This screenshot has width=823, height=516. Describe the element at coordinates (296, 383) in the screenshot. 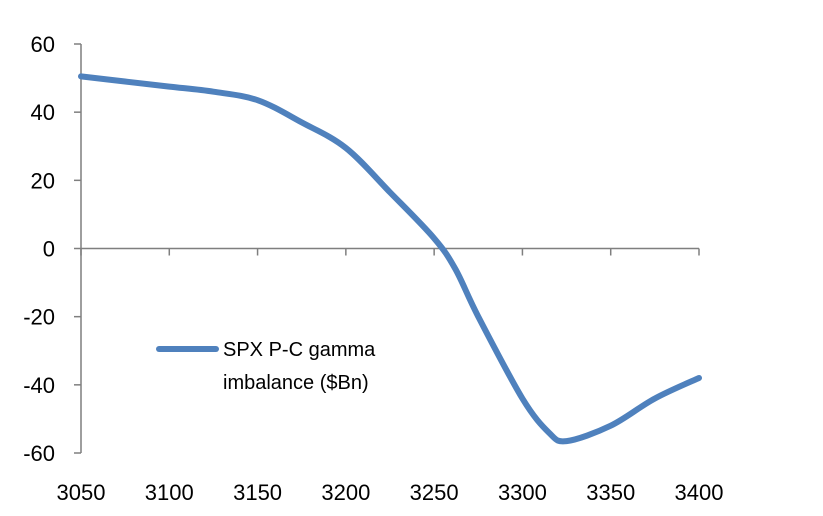

I see `legend-label-line-2: imbalance ($Bn)` at that location.